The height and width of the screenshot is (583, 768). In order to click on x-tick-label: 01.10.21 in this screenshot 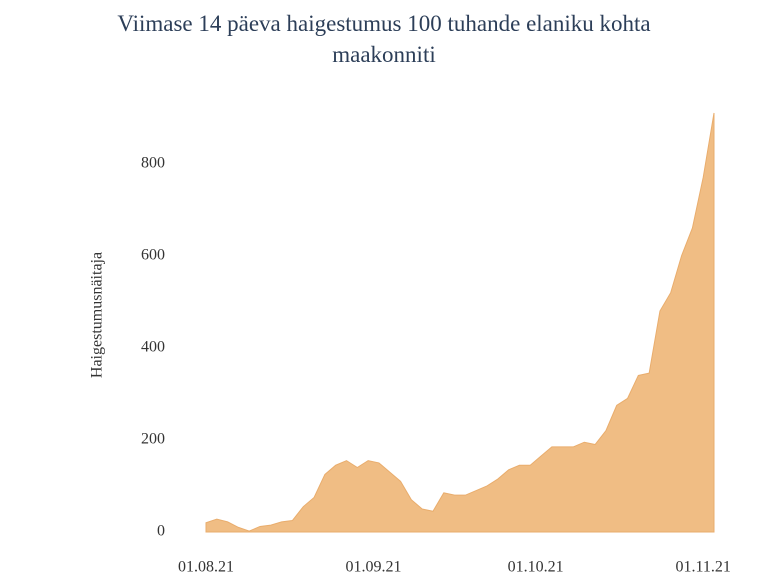, I will do `click(536, 567)`.